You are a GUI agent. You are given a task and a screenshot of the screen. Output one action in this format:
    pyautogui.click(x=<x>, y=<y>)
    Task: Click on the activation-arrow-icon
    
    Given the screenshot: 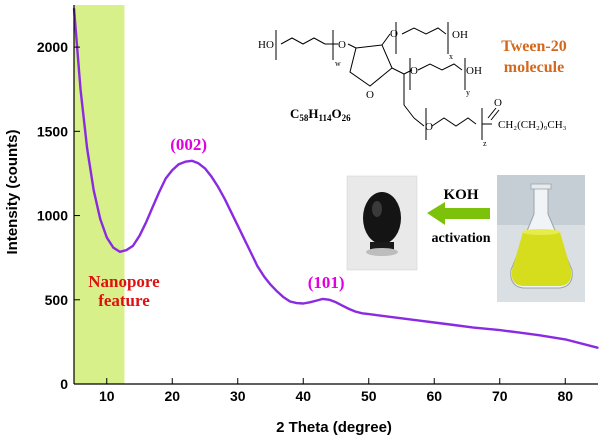 What is the action you would take?
    pyautogui.click(x=458, y=213)
    